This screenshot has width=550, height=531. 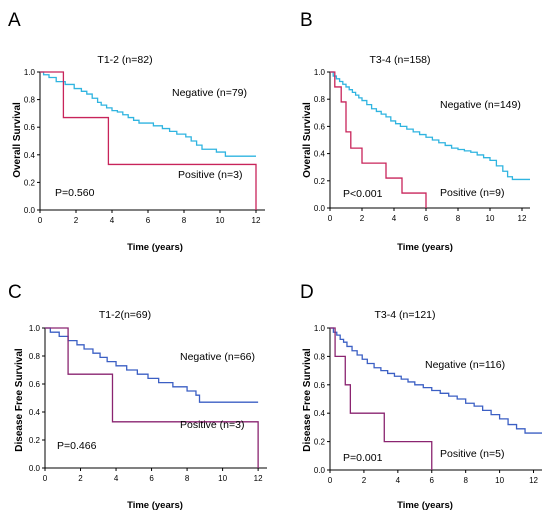 What do you see at coordinates (35, 440) in the screenshot?
I see `y-tick-label-c: 0.2` at bounding box center [35, 440].